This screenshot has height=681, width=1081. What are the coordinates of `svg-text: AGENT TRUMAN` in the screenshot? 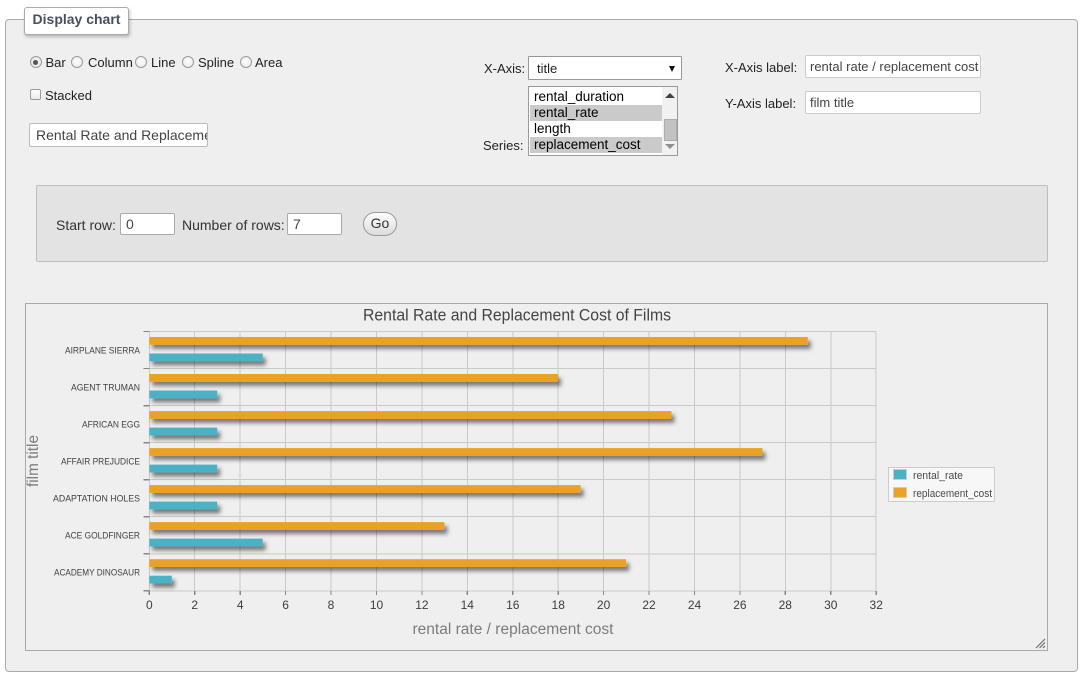 It's located at (105, 387).